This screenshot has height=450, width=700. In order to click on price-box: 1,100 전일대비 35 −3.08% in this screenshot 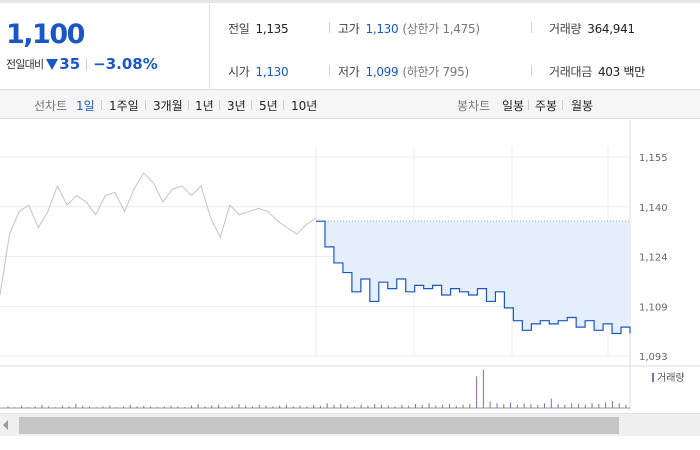, I will do `click(105, 46)`.